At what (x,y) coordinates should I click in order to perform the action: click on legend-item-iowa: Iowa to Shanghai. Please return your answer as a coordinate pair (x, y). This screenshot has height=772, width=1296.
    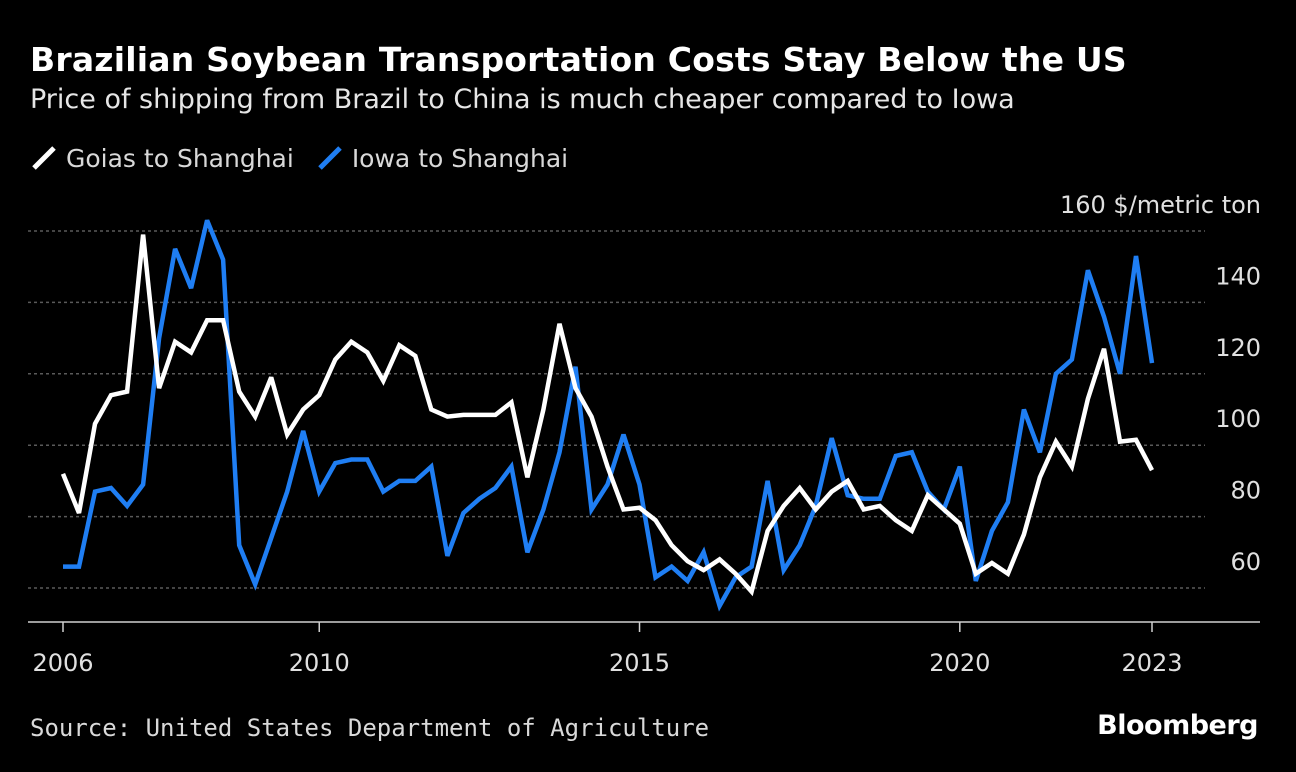
    Looking at the image, I should click on (442, 158).